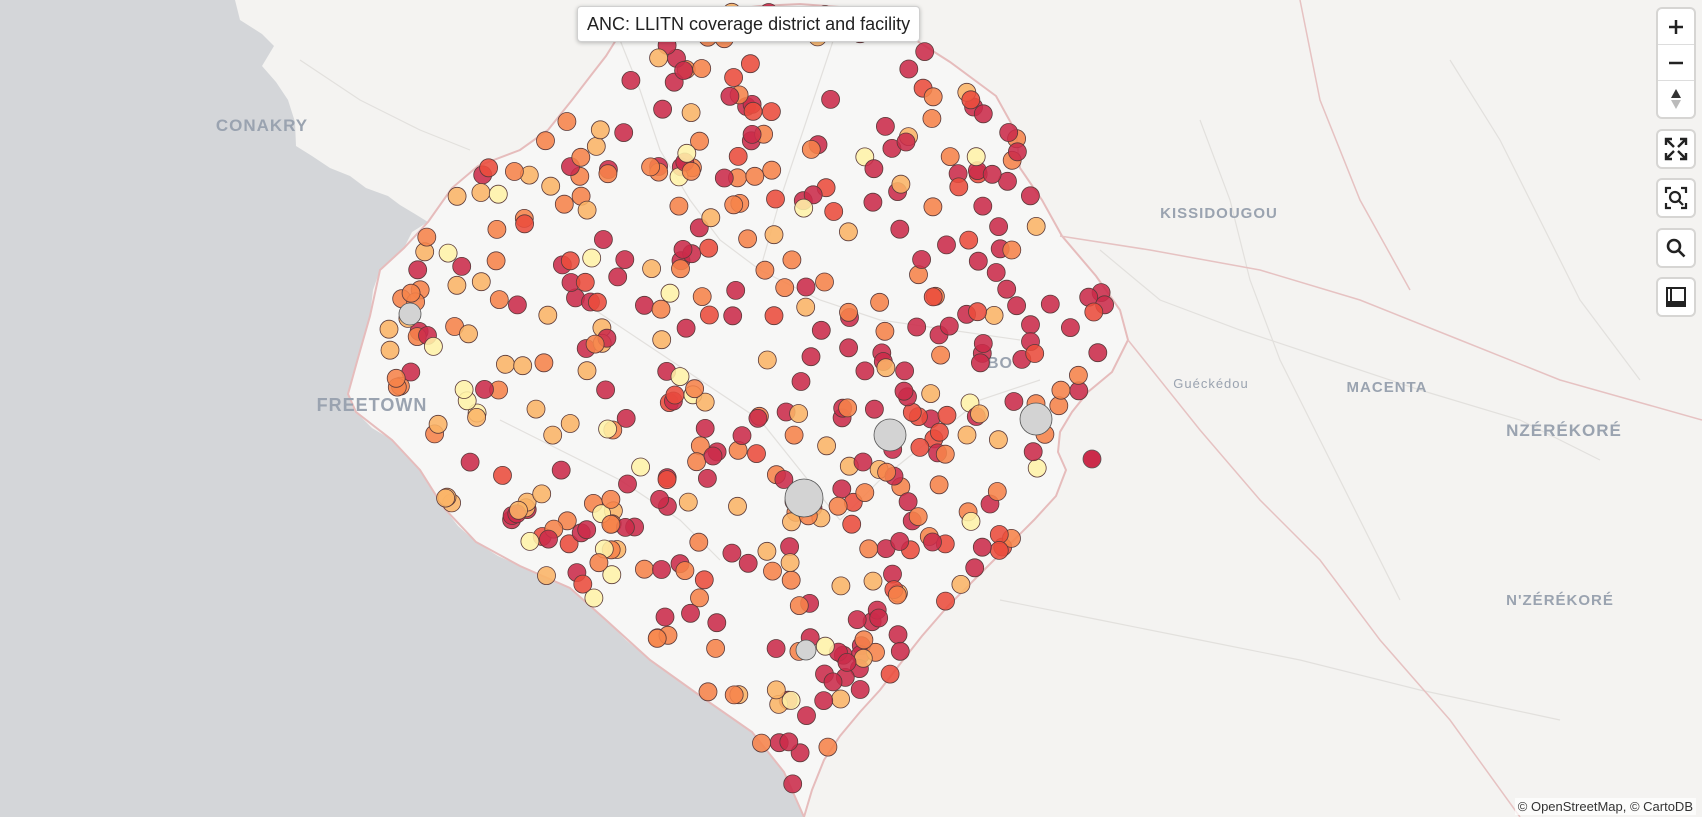 Image resolution: width=1702 pixels, height=817 pixels. I want to click on zoom-out-button, so click(1676, 63).